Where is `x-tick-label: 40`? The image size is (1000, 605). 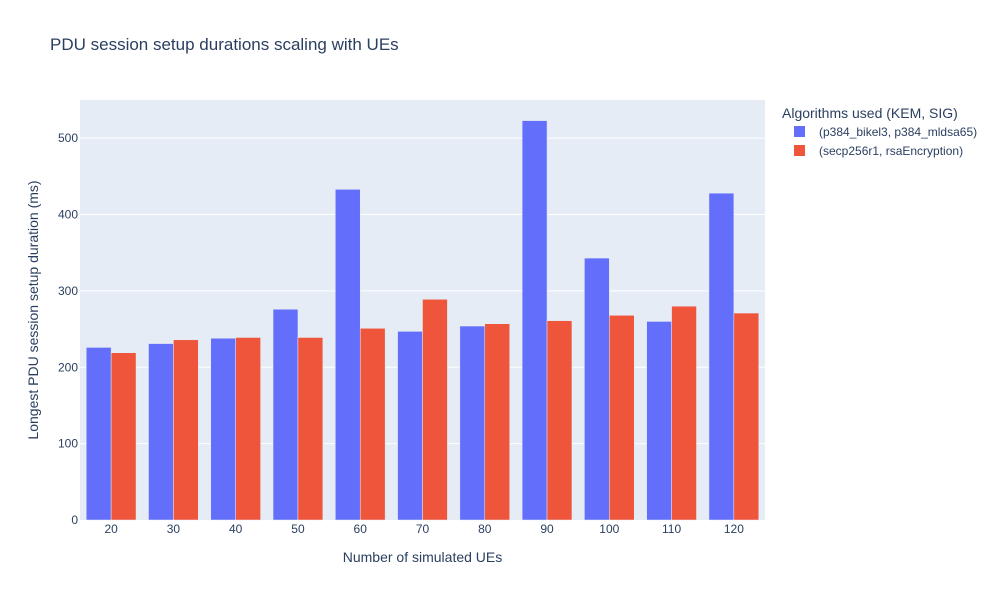 x-tick-label: 40 is located at coordinates (236, 529).